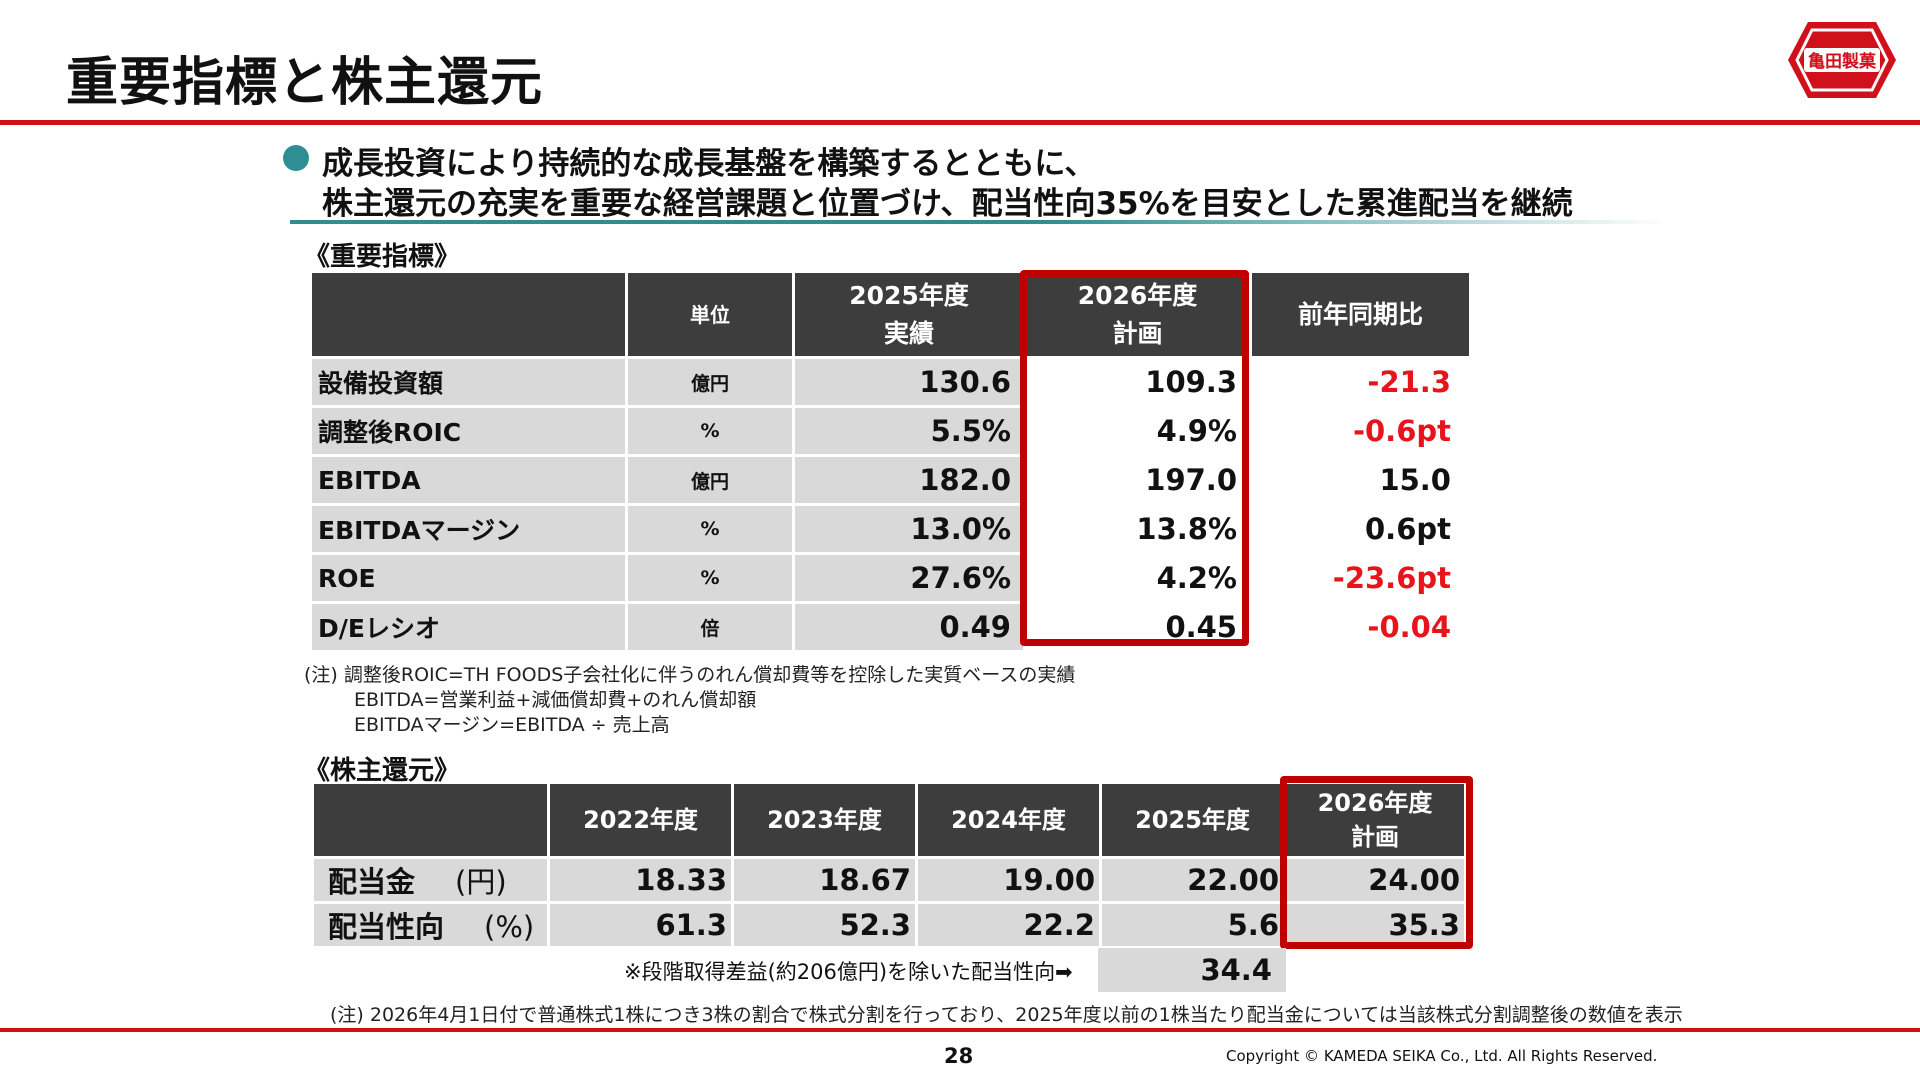  I want to click on table-row: 配当性向 (%) 61.3 52.3 22.2 5.6 35.3, so click(889, 925).